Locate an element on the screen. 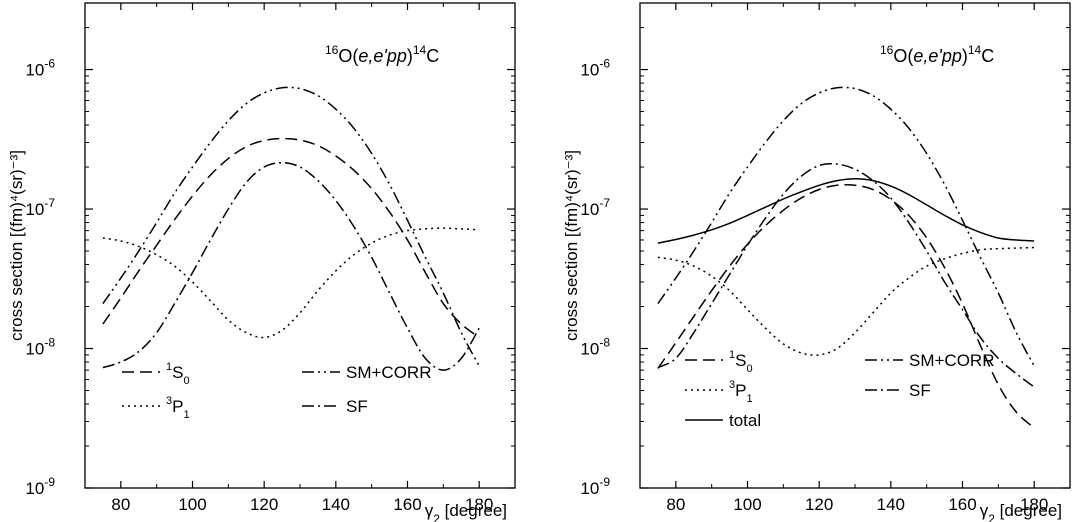 This screenshot has height=522, width=1092. series-line-1s0 is located at coordinates (291, 238).